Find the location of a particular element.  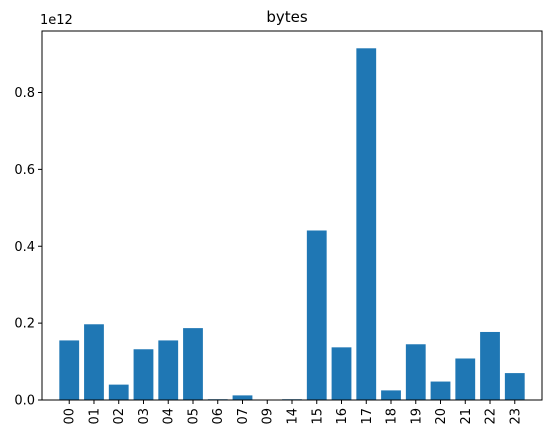

x-axis: 00 01 02 03 04 05 06 07 09 14 15 16 17 18 19 20 21 22 23 is located at coordinates (293, 412).